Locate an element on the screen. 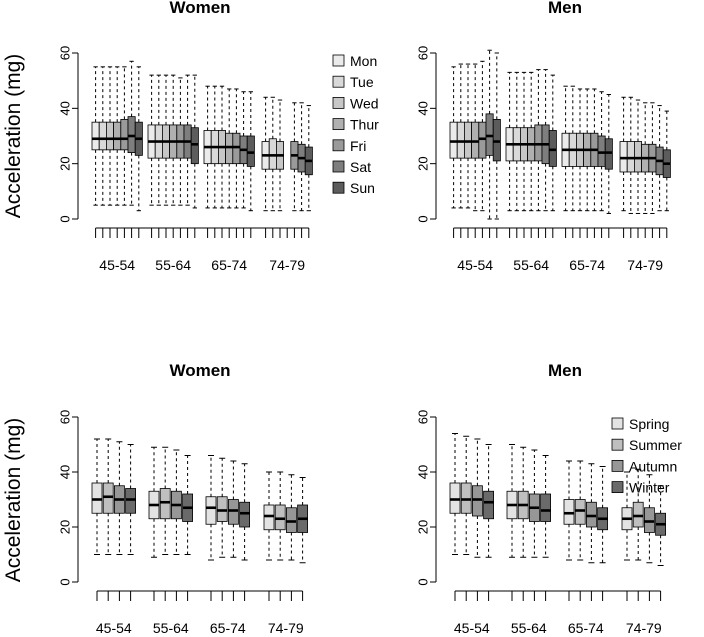 The width and height of the screenshot is (704, 637). legend-label: Sat is located at coordinates (360, 167).